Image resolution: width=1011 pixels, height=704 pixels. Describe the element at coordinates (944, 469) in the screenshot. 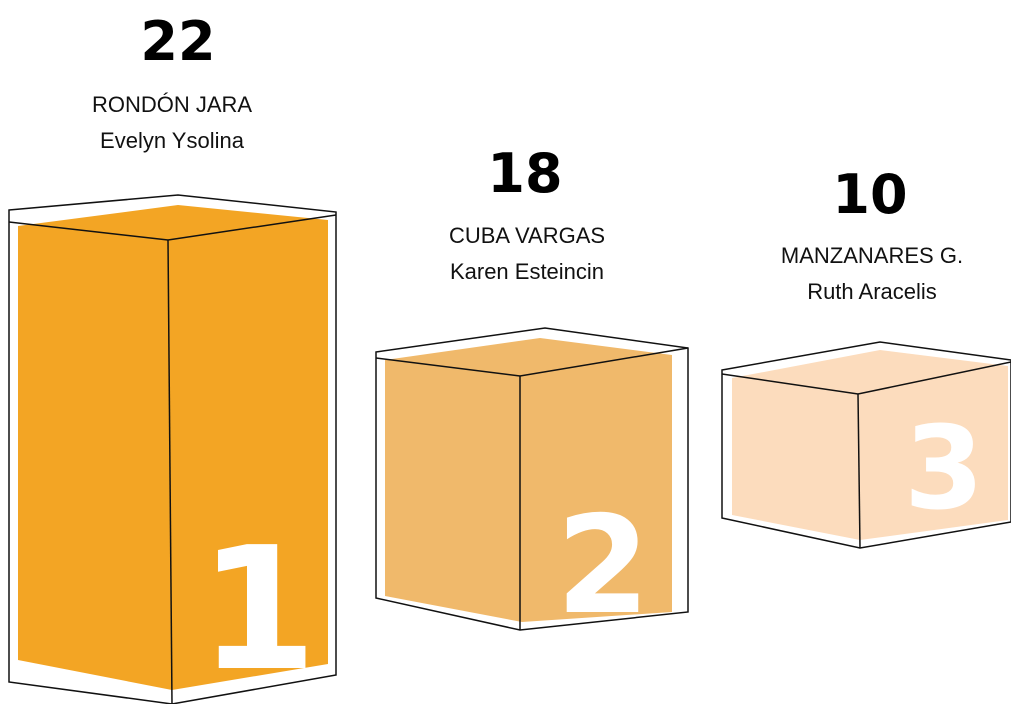

I see `rank-number: 3` at that location.